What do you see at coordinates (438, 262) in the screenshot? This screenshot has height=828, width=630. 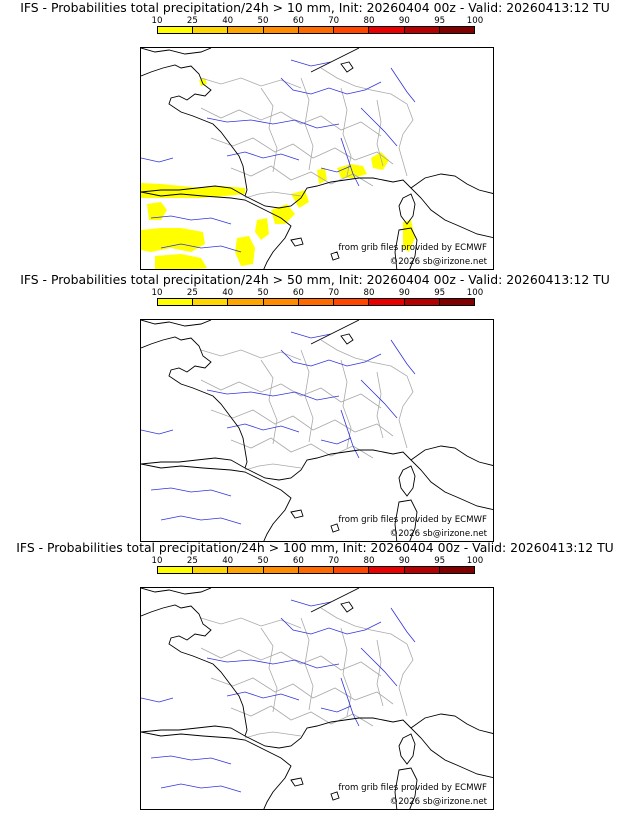 I see `copyright-credit: ©2026 sb@irizone.net` at bounding box center [438, 262].